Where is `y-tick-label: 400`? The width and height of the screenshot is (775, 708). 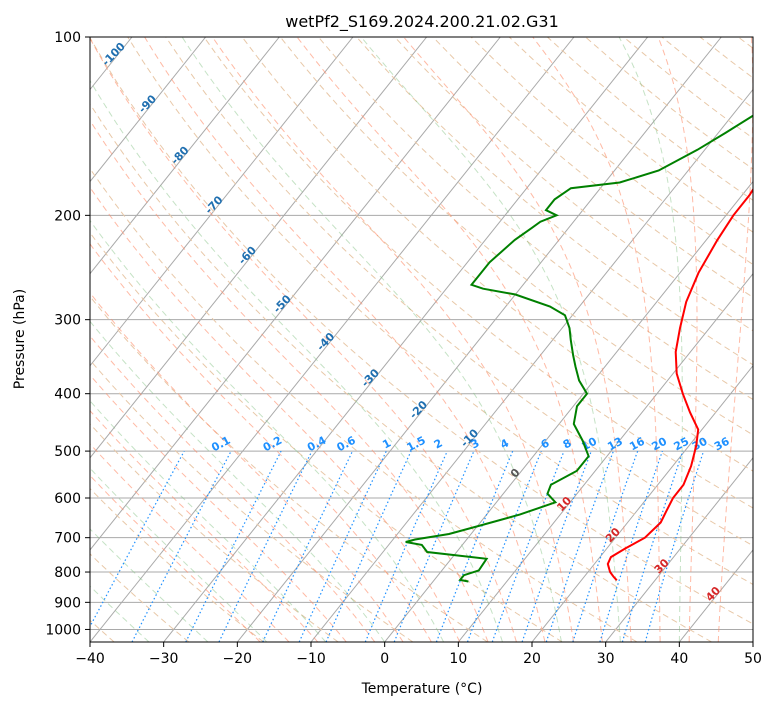
y-tick-label: 400 is located at coordinates (67, 395).